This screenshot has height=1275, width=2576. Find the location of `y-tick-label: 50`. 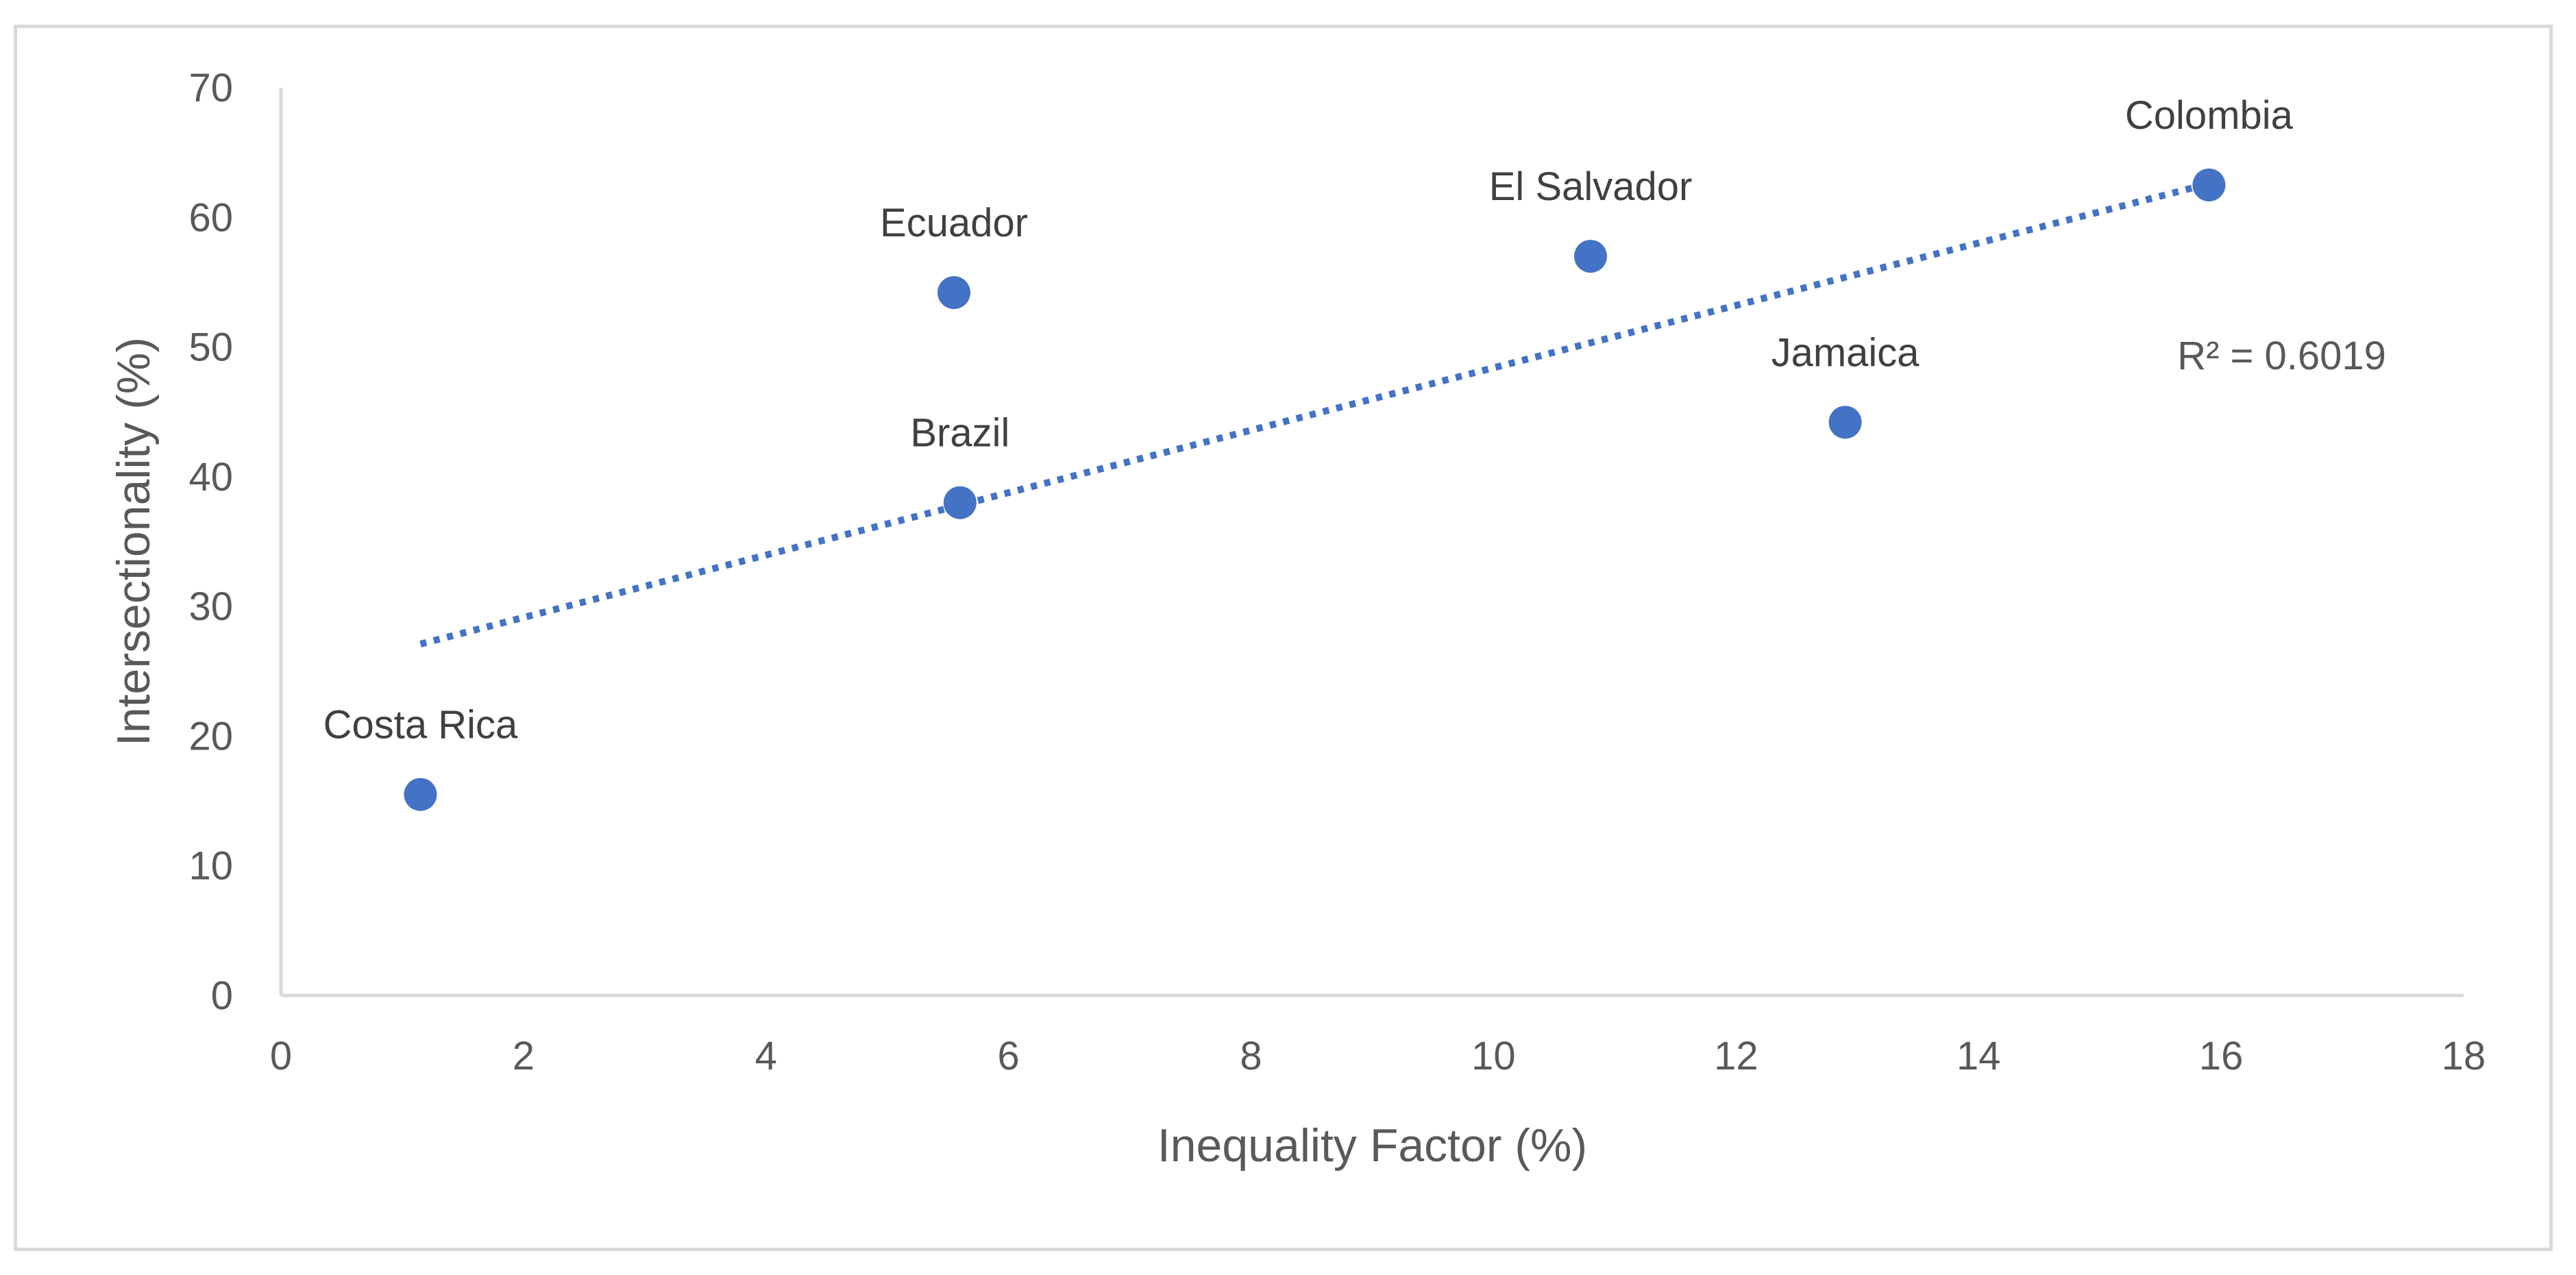

y-tick-label: 50 is located at coordinates (211, 348).